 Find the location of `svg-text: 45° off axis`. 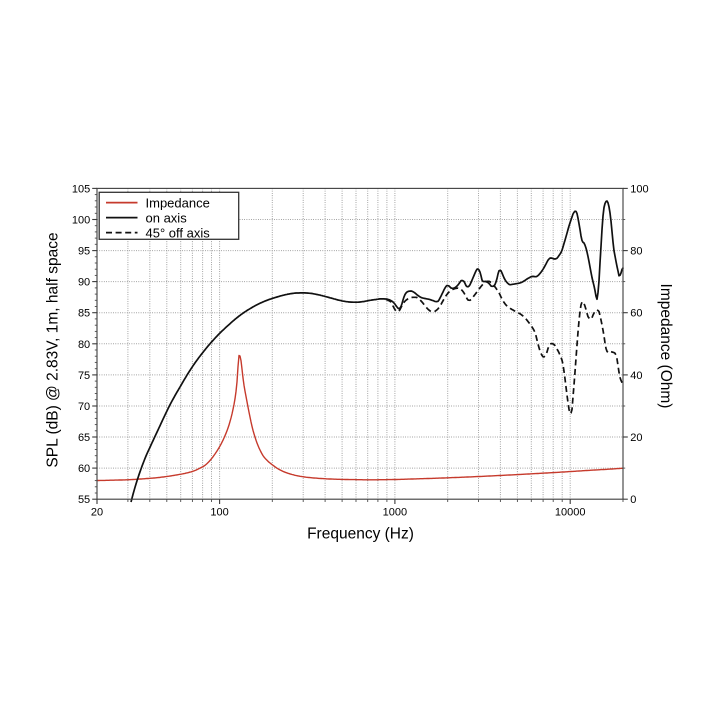

svg-text: 45° off axis is located at coordinates (178, 232).